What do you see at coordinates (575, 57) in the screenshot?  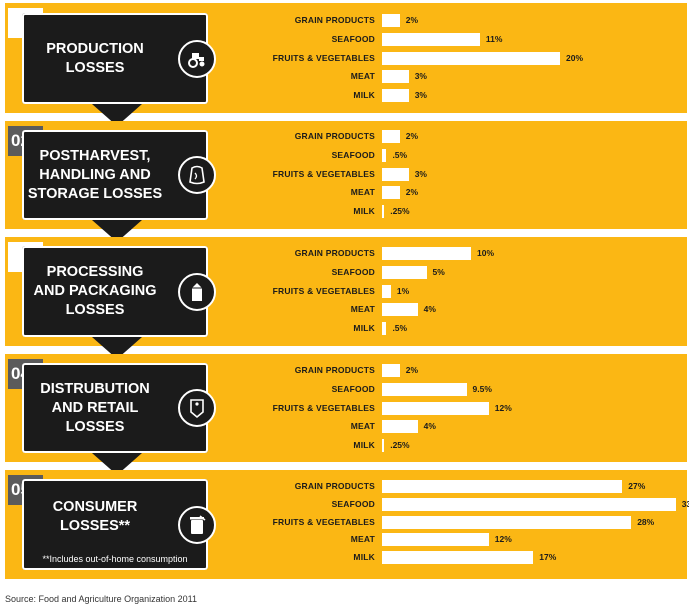 I see `value-label: 20%` at bounding box center [575, 57].